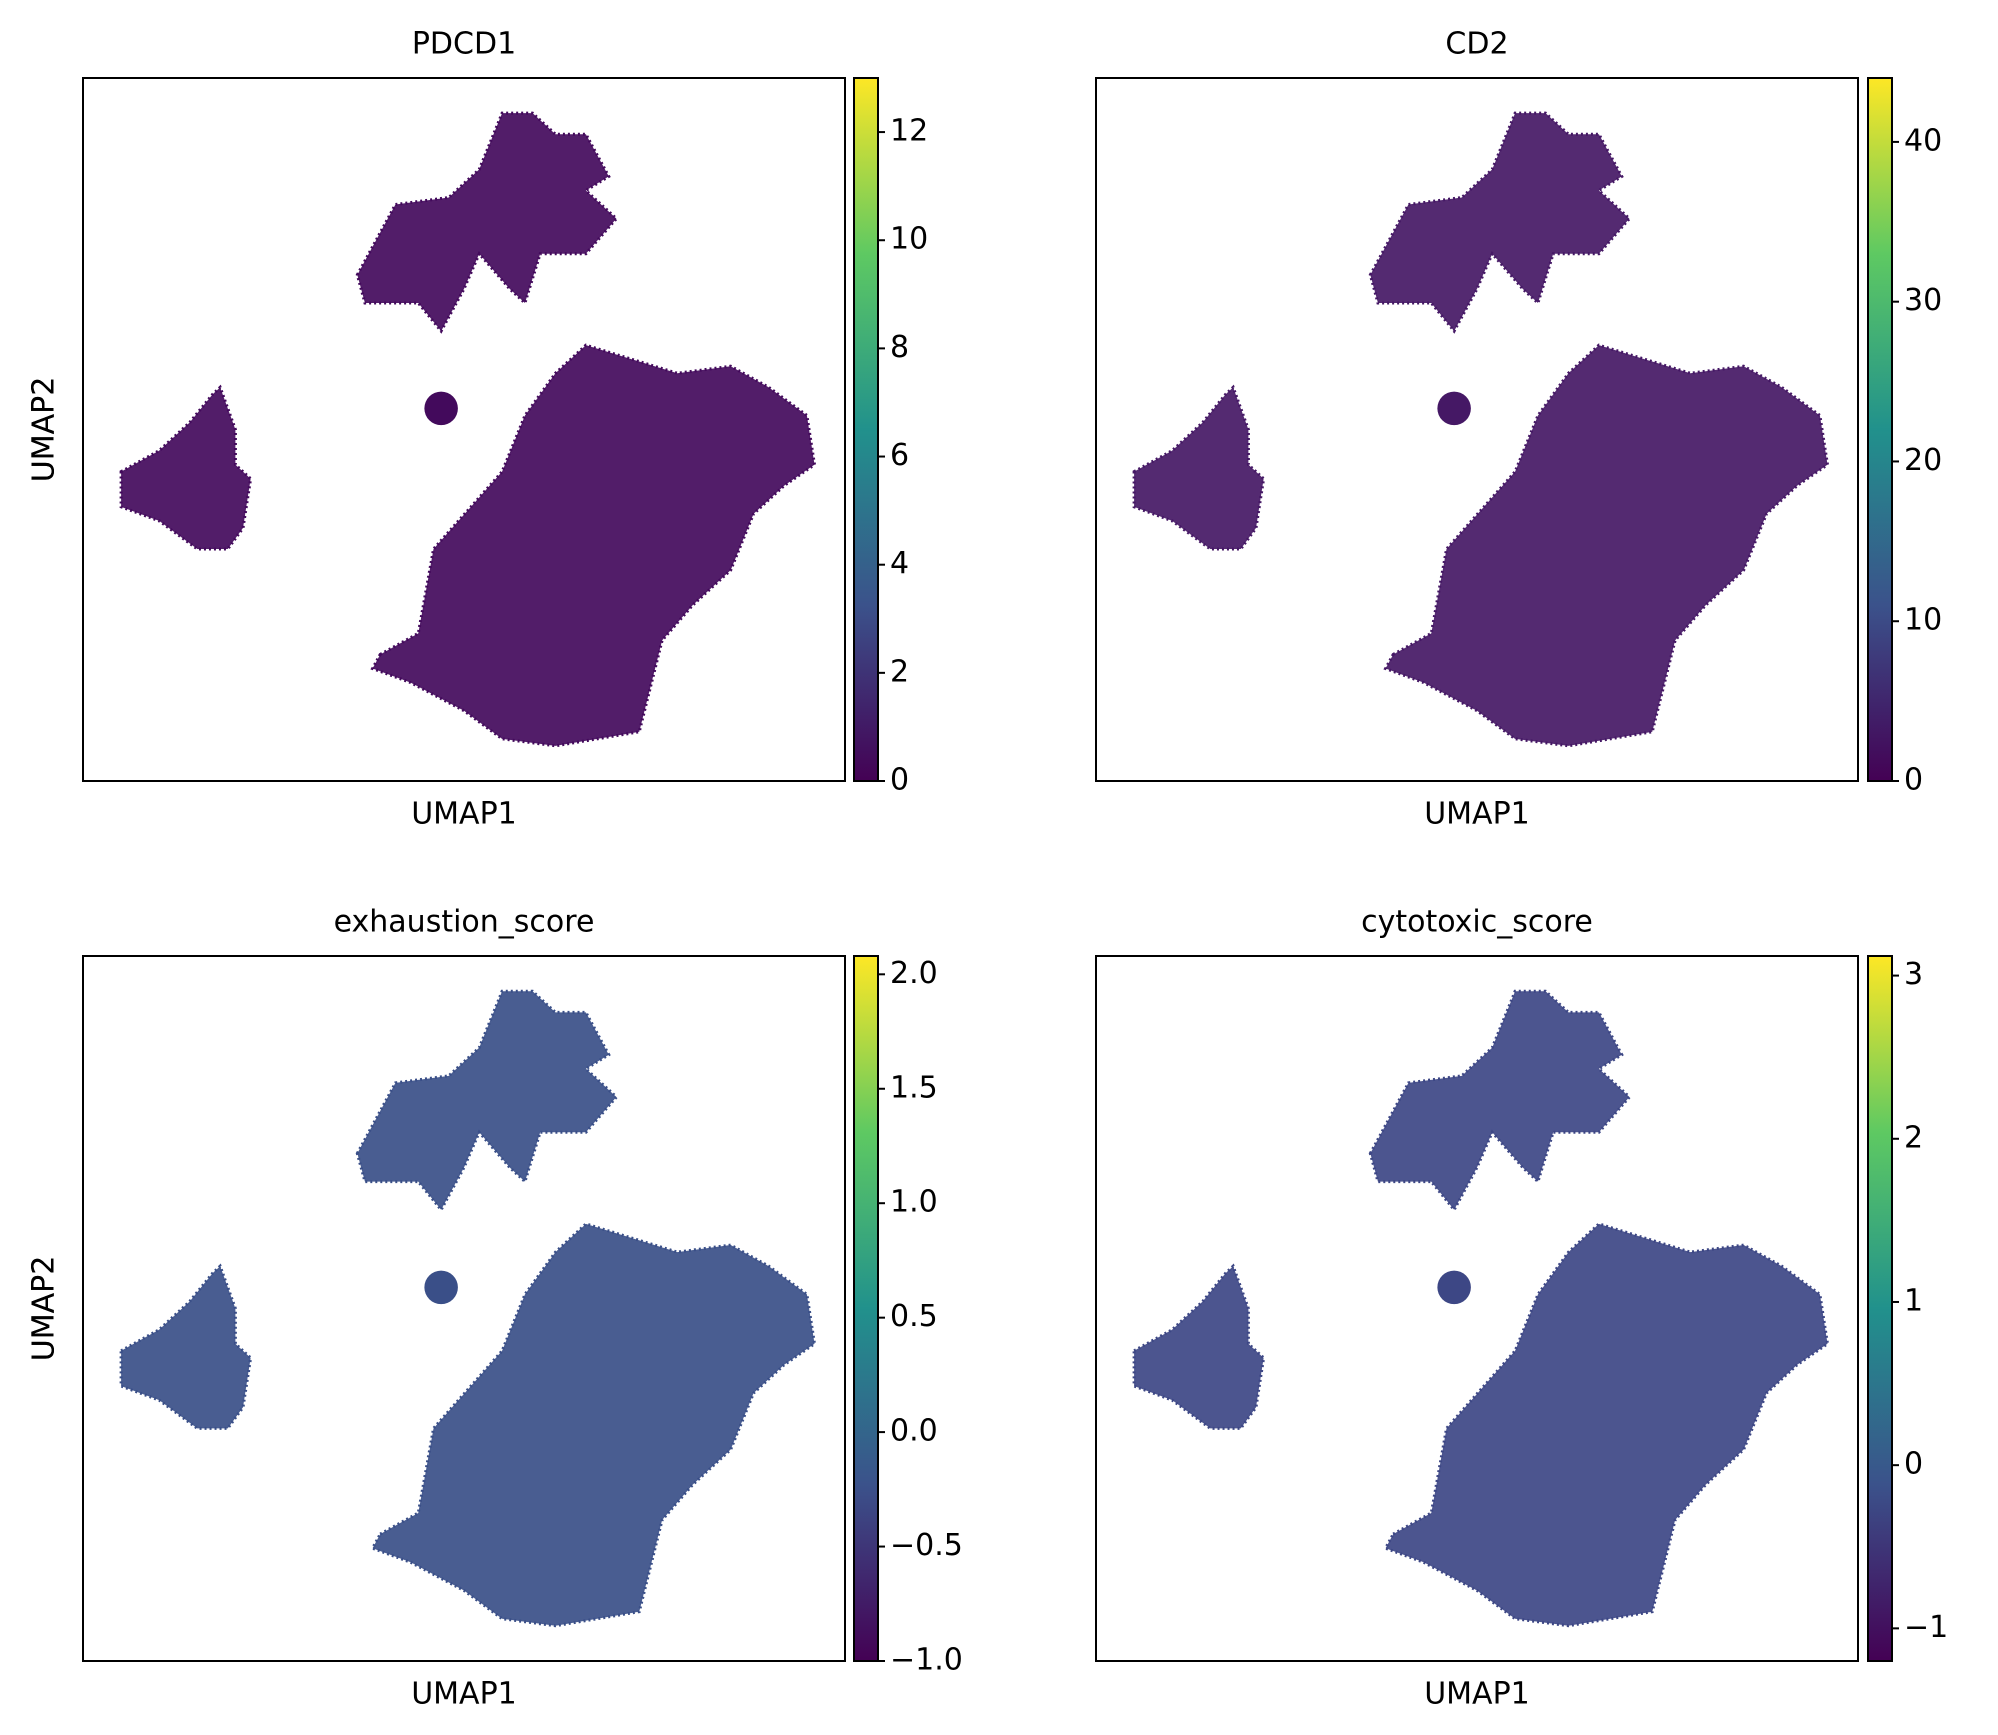 The height and width of the screenshot is (1735, 1998). What do you see at coordinates (1913, 974) in the screenshot?
I see `colorbar-tick-label: 3` at bounding box center [1913, 974].